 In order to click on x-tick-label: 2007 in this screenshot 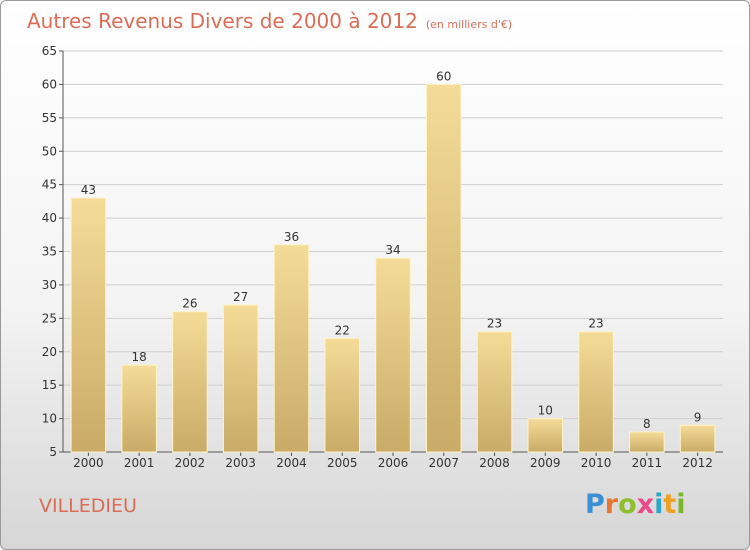, I will do `click(443, 463)`.